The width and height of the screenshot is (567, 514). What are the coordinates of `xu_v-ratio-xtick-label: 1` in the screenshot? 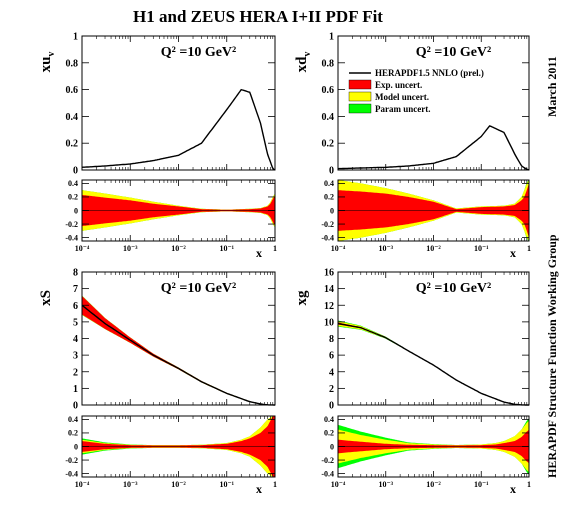 It's located at (275, 248).